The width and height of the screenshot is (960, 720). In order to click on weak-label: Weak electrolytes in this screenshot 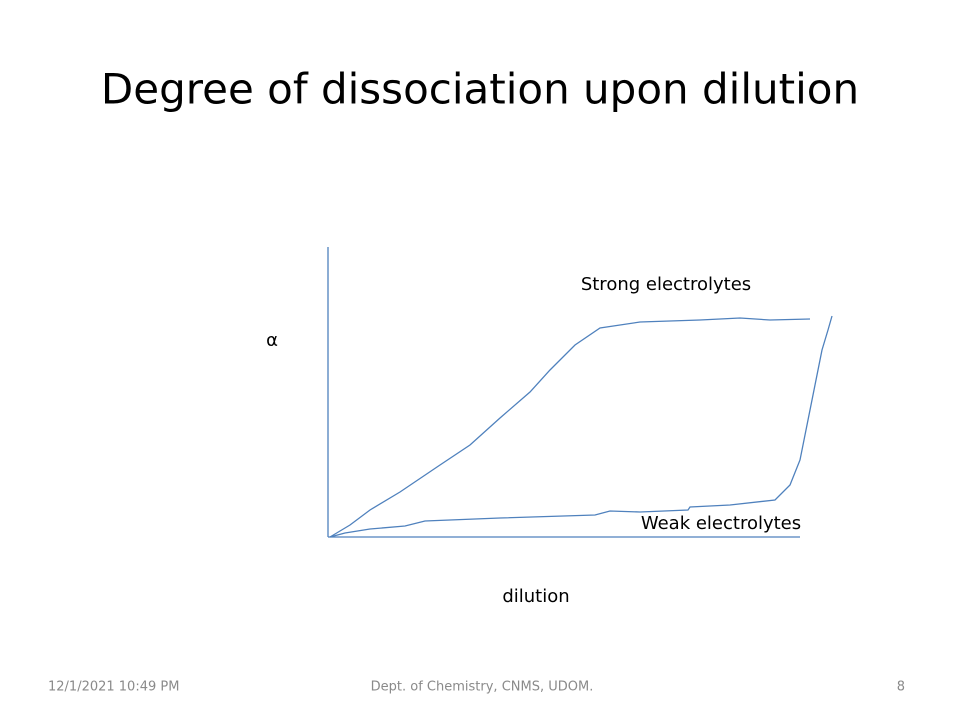, I will do `click(721, 523)`.